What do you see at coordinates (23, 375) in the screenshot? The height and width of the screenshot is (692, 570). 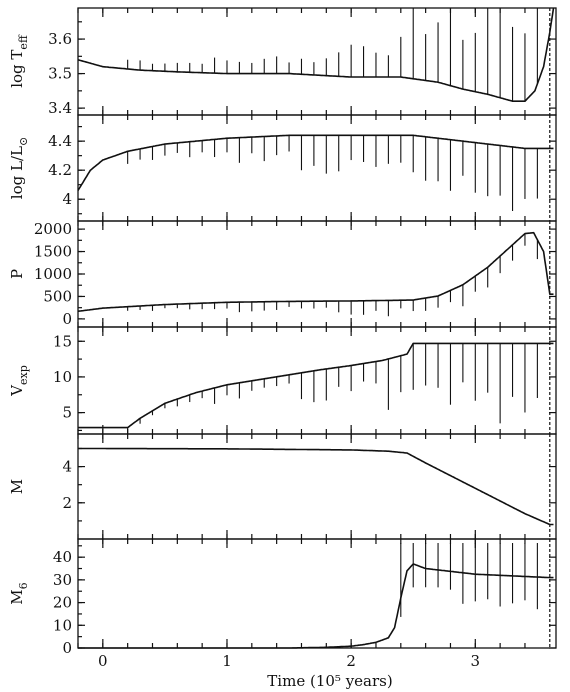 I see `y-axis-label-sub: exp` at bounding box center [23, 375].